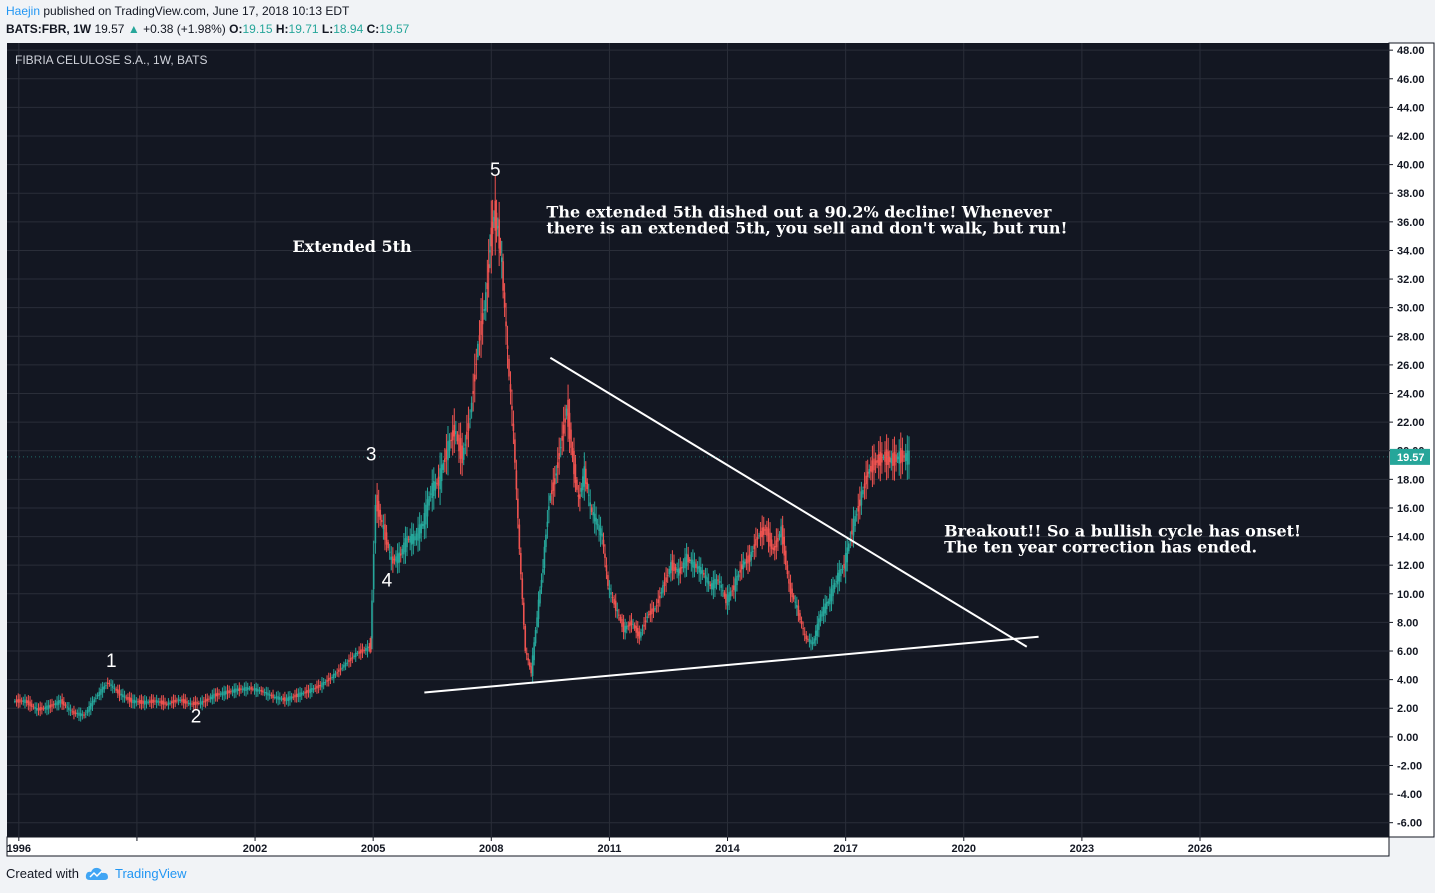 This screenshot has height=893, width=1435. I want to click on low-value: 18.94, so click(348, 29).